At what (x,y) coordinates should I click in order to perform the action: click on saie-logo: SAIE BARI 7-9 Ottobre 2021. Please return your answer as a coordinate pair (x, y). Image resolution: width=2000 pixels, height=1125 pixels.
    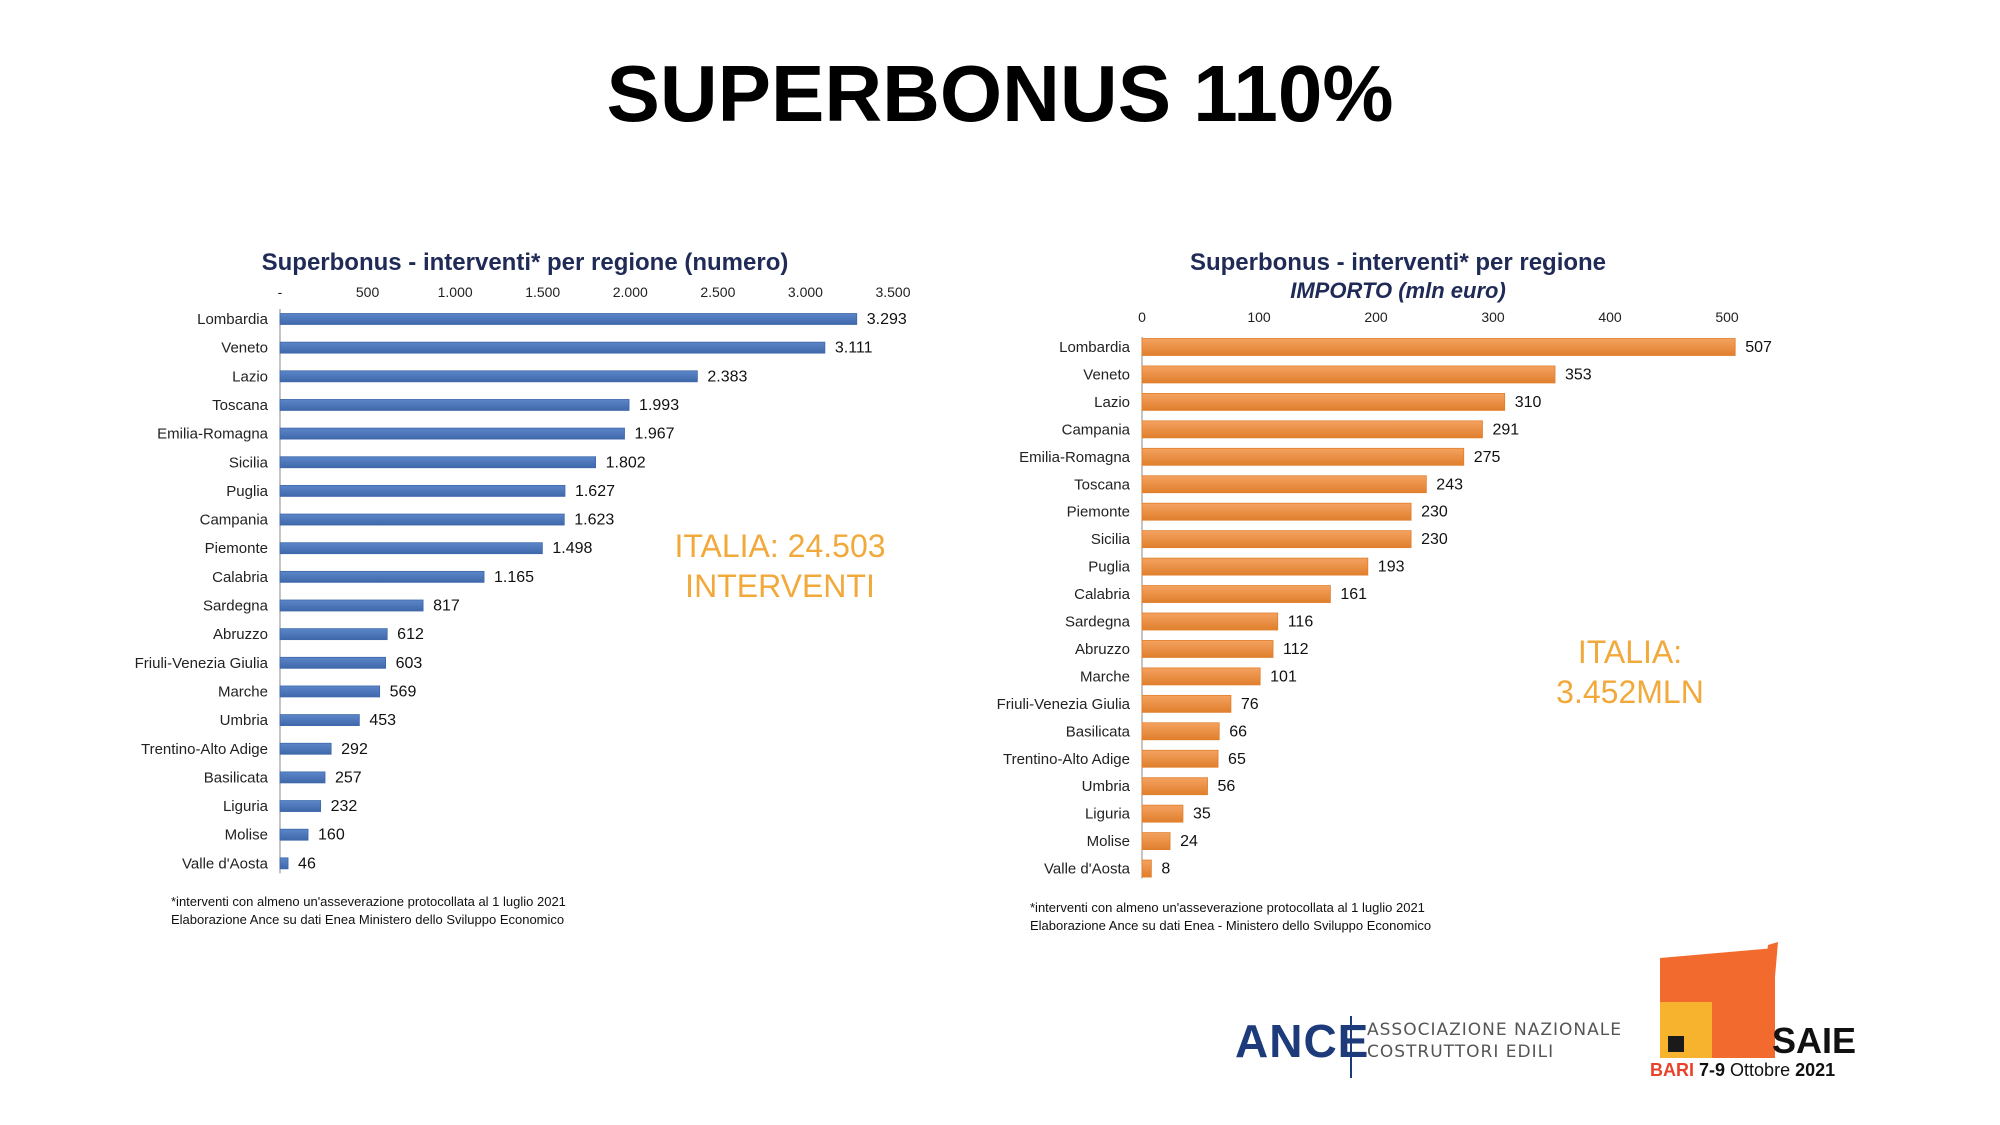
    Looking at the image, I should click on (1765, 1015).